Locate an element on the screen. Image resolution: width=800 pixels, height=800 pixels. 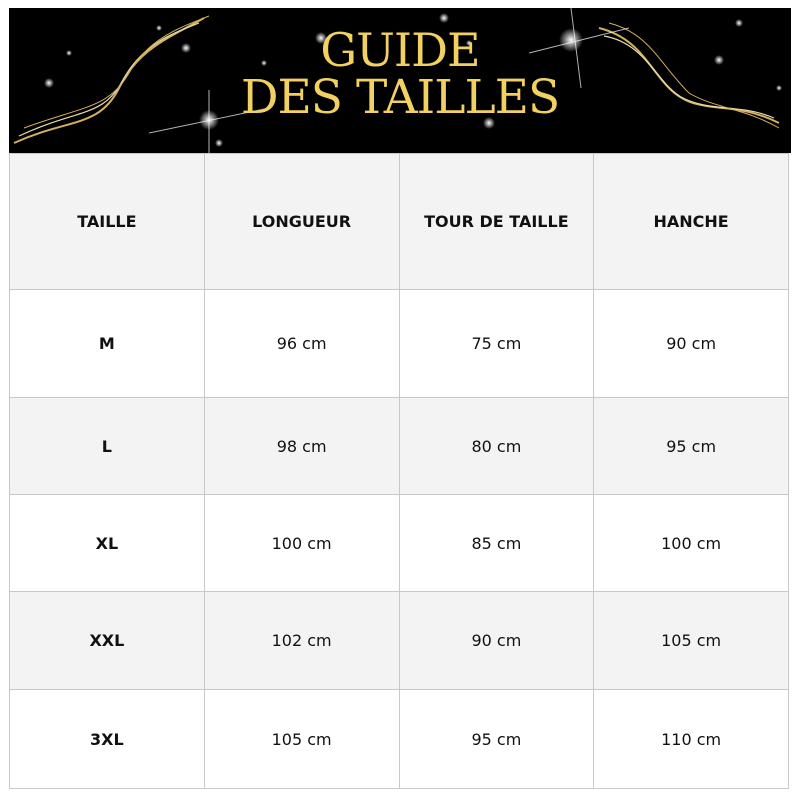
title-line-1: GUIDE is located at coordinates (400, 50).